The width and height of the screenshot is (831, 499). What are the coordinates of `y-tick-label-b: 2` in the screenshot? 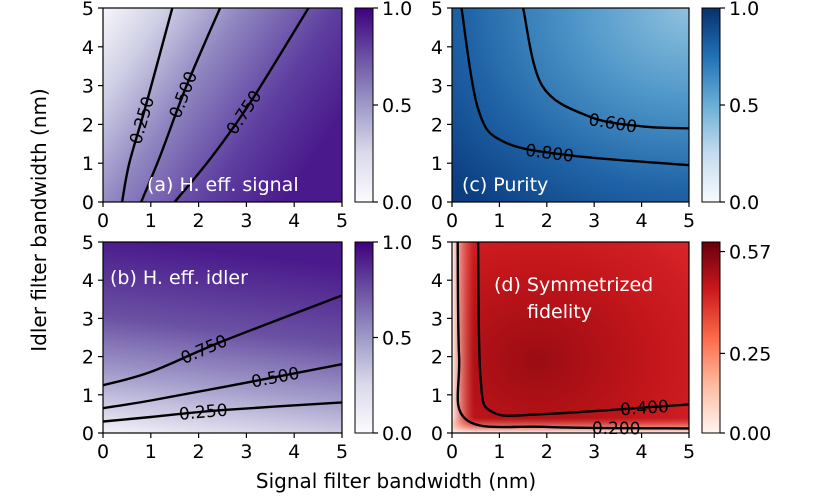 It's located at (88, 358).